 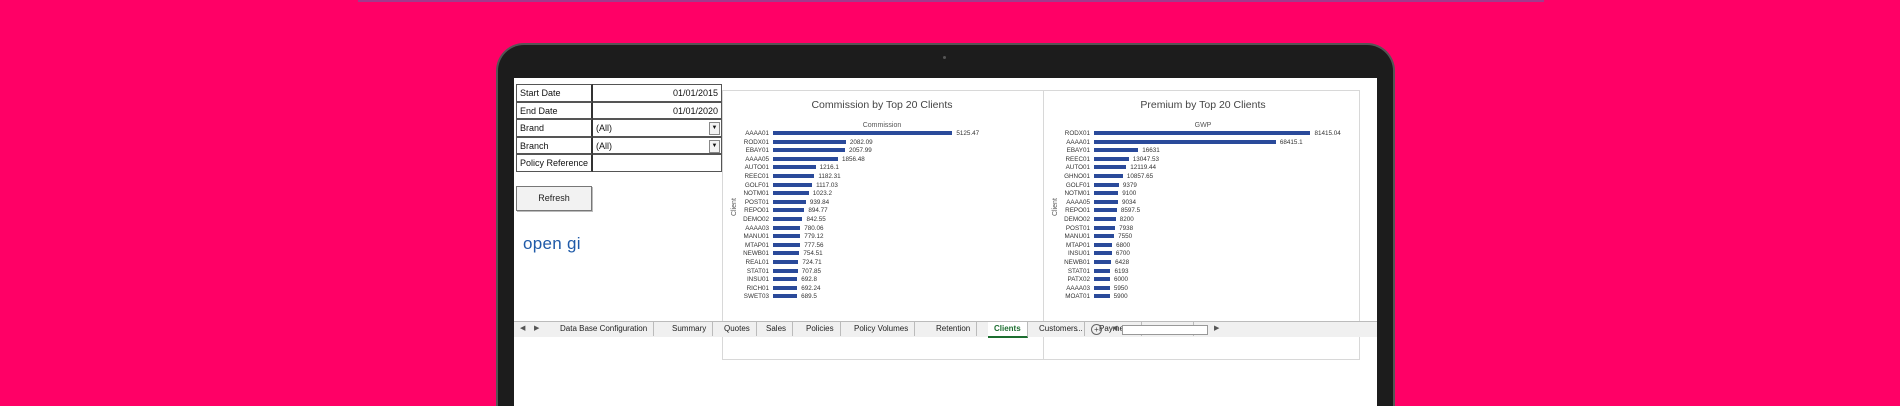 What do you see at coordinates (1203, 236) in the screenshot?
I see `bar-row: MANU01 7550` at bounding box center [1203, 236].